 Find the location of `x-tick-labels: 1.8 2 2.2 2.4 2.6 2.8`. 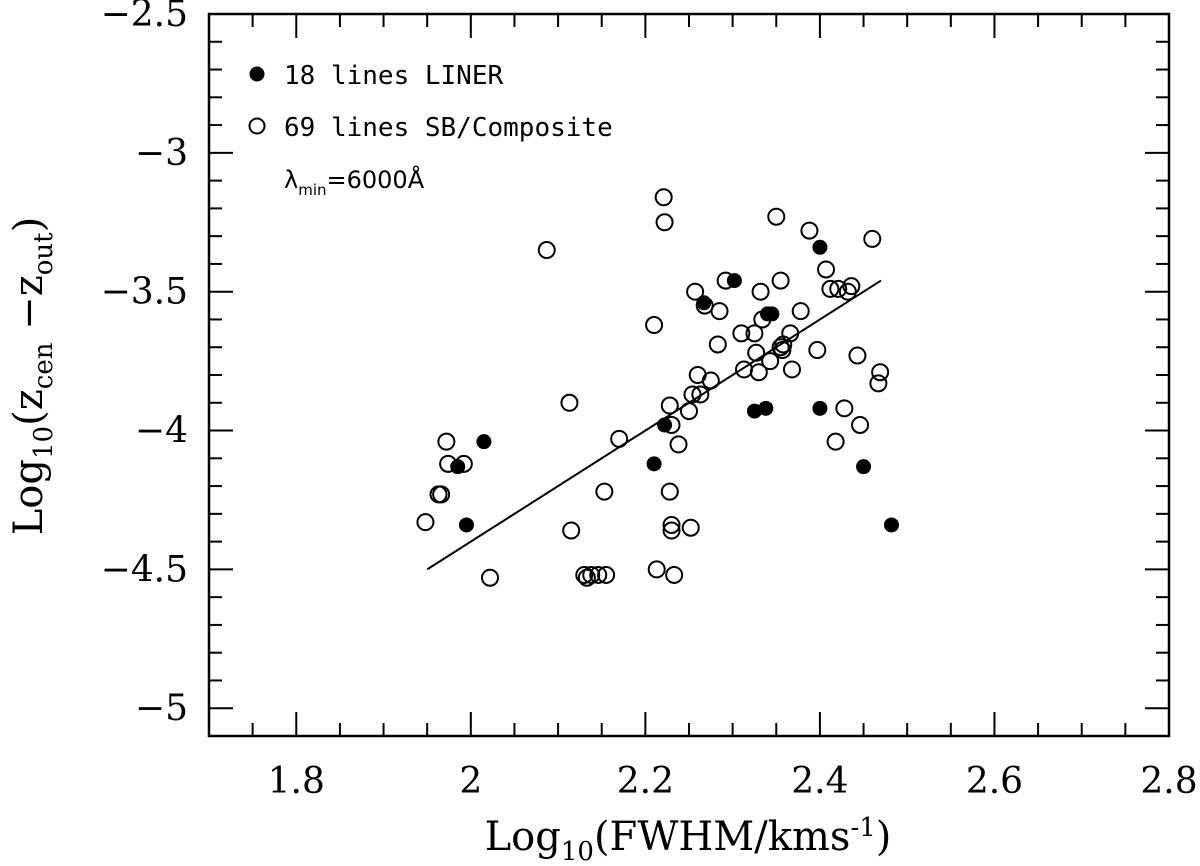

x-tick-labels: 1.8 2 2.2 2.4 2.6 2.8 is located at coordinates (733, 781).